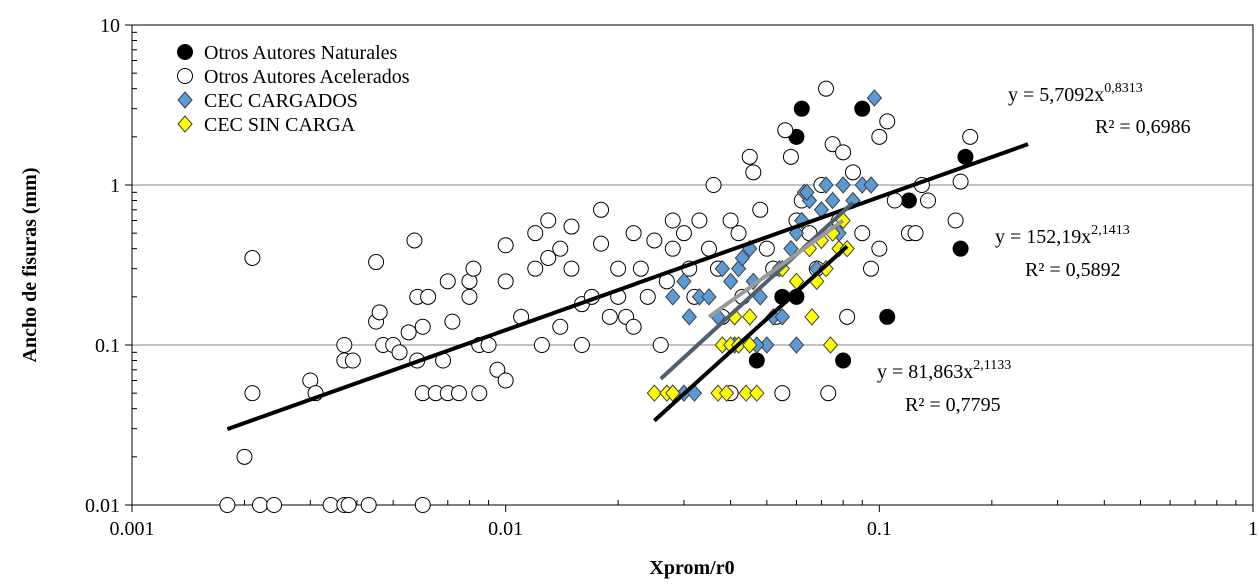 This screenshot has height=586, width=1259. I want to click on r-squared: R² = 0,6986, so click(1143, 127).